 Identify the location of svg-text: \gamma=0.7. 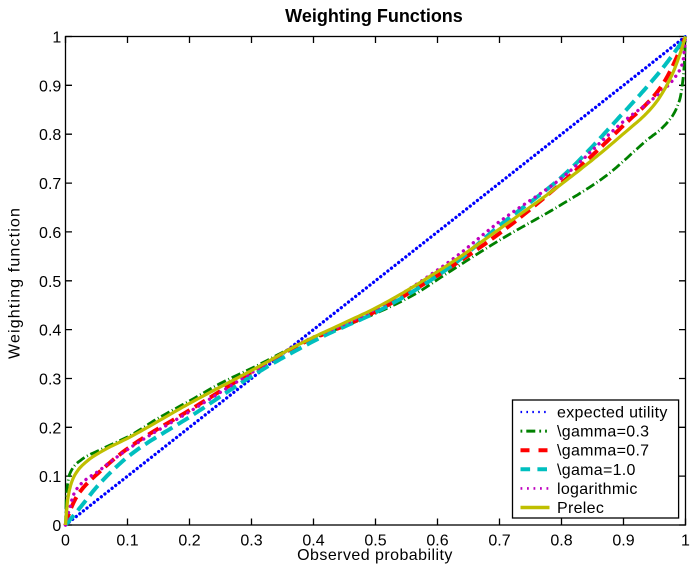
(603, 451).